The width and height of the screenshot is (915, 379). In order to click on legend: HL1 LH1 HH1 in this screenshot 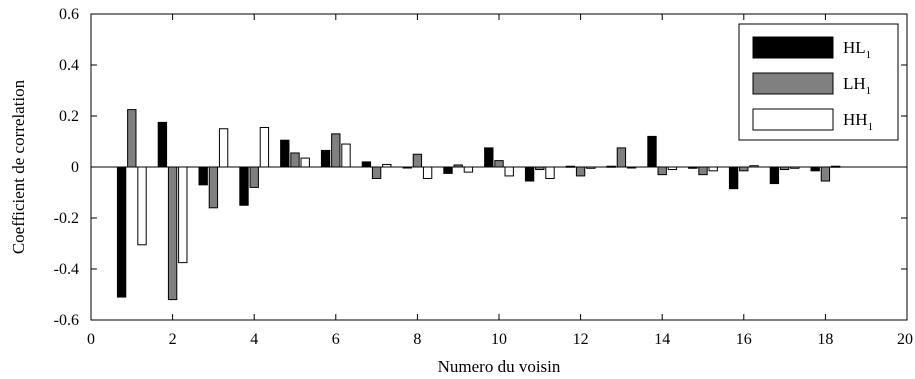, I will do `click(818, 82)`.